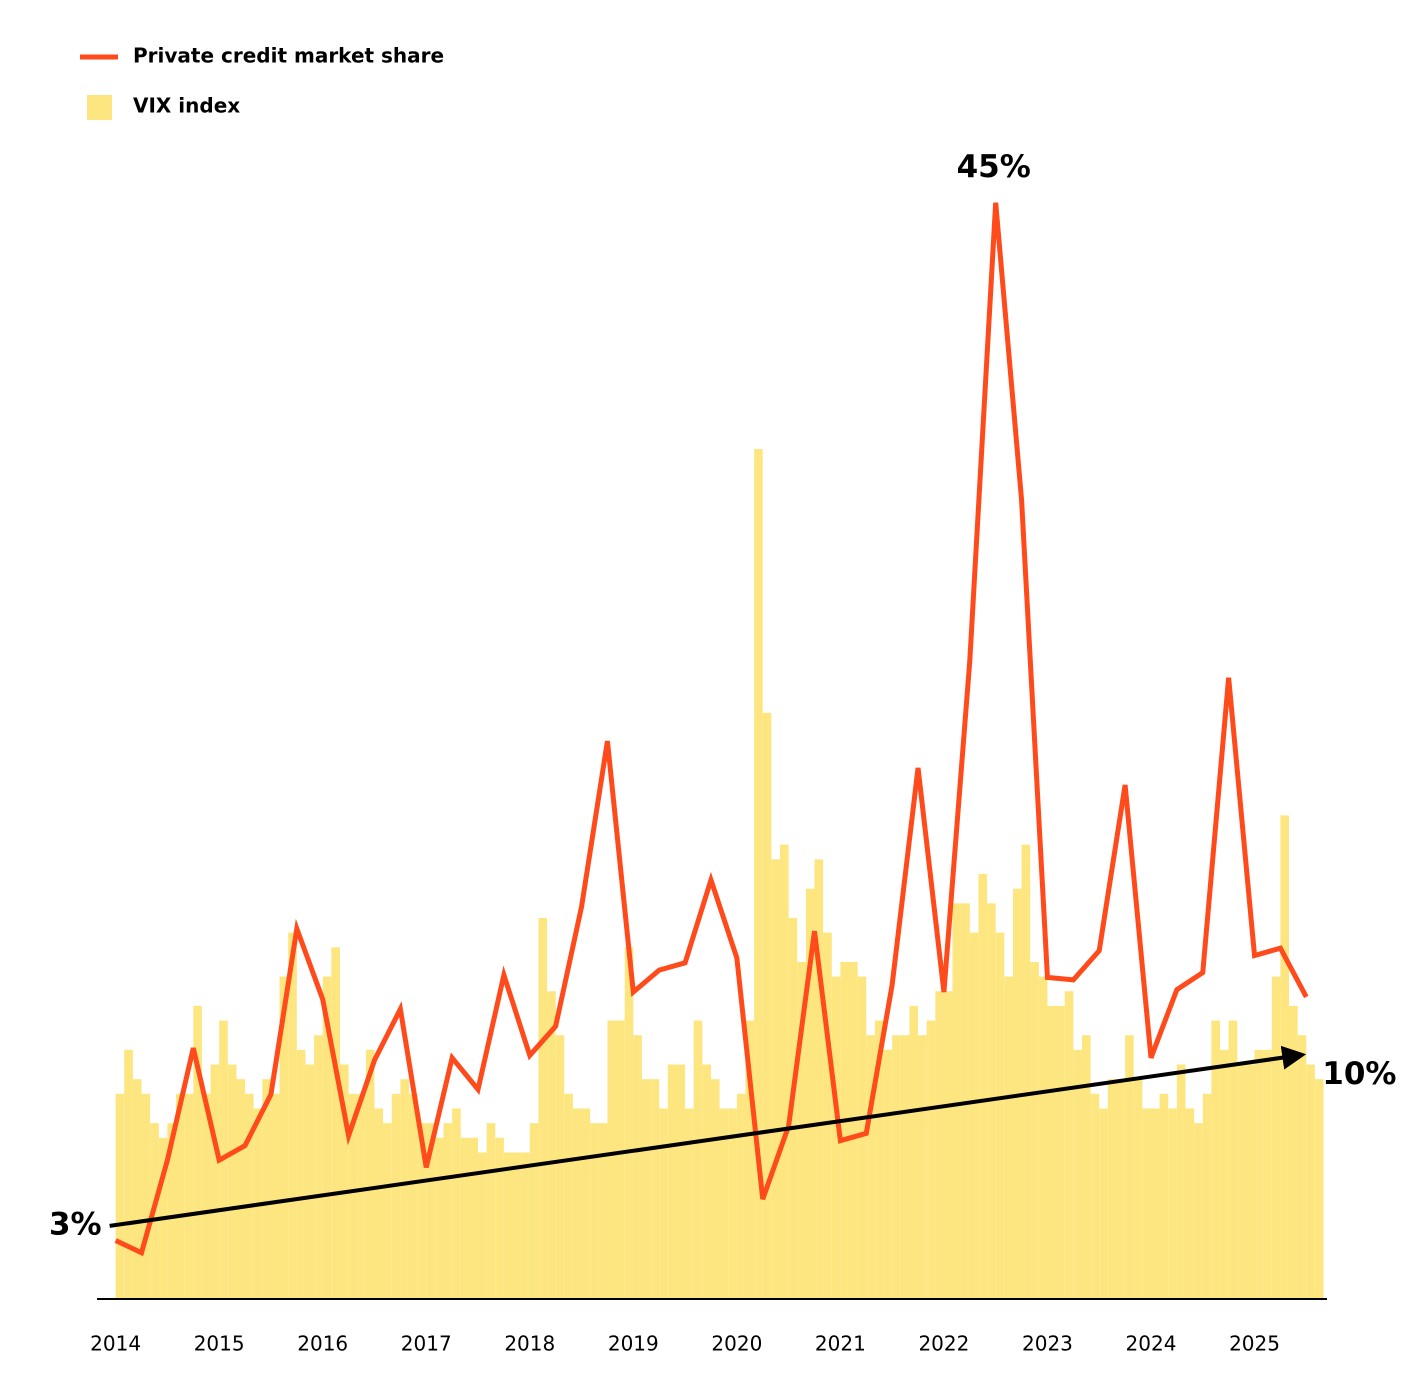 The height and width of the screenshot is (1386, 1401). Describe the element at coordinates (426, 1344) in the screenshot. I see `x-tick-label: 2017` at that location.